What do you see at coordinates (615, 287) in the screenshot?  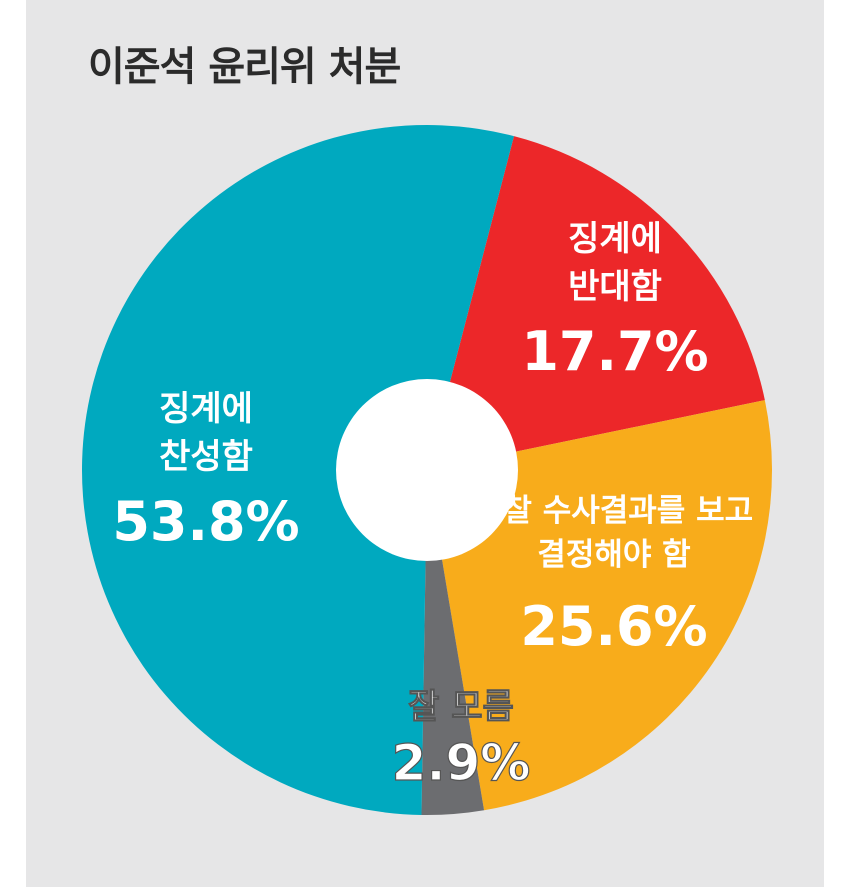 I see `slice-label-oppose: 반대함` at bounding box center [615, 287].